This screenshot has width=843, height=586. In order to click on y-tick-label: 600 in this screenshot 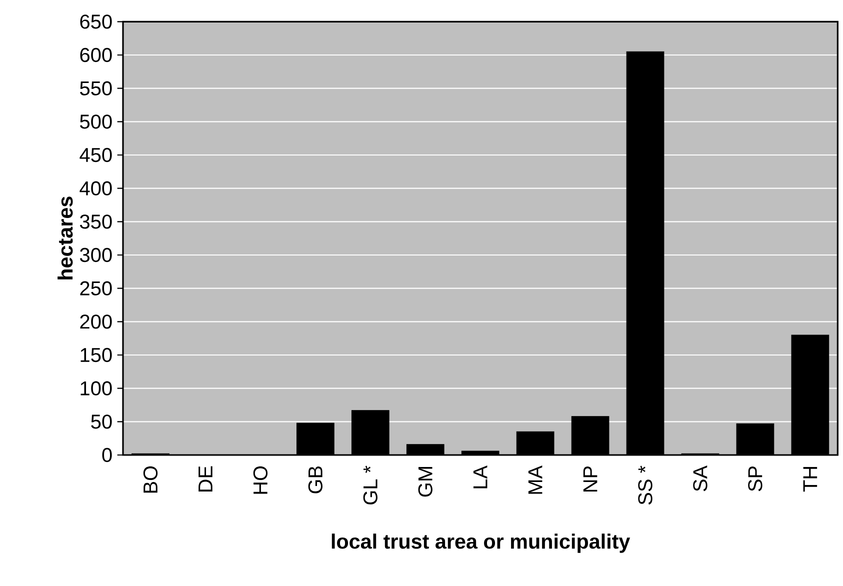, I will do `click(96, 55)`.